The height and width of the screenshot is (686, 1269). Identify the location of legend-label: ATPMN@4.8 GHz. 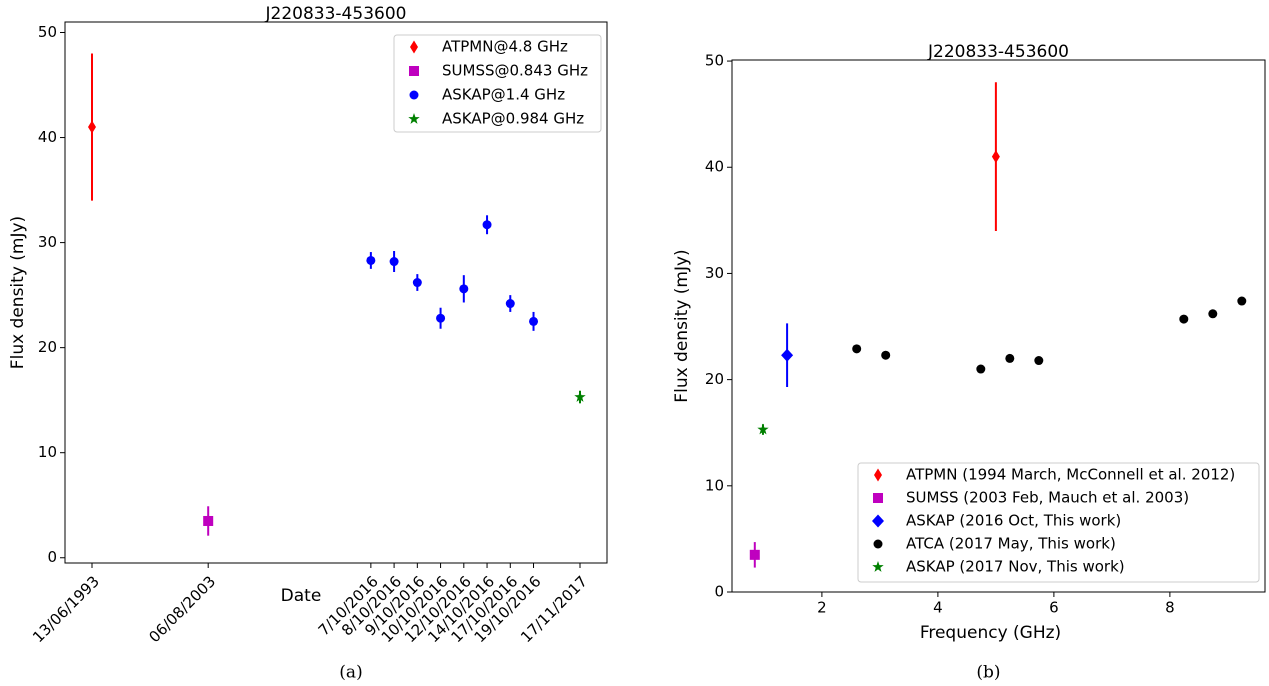
(505, 47).